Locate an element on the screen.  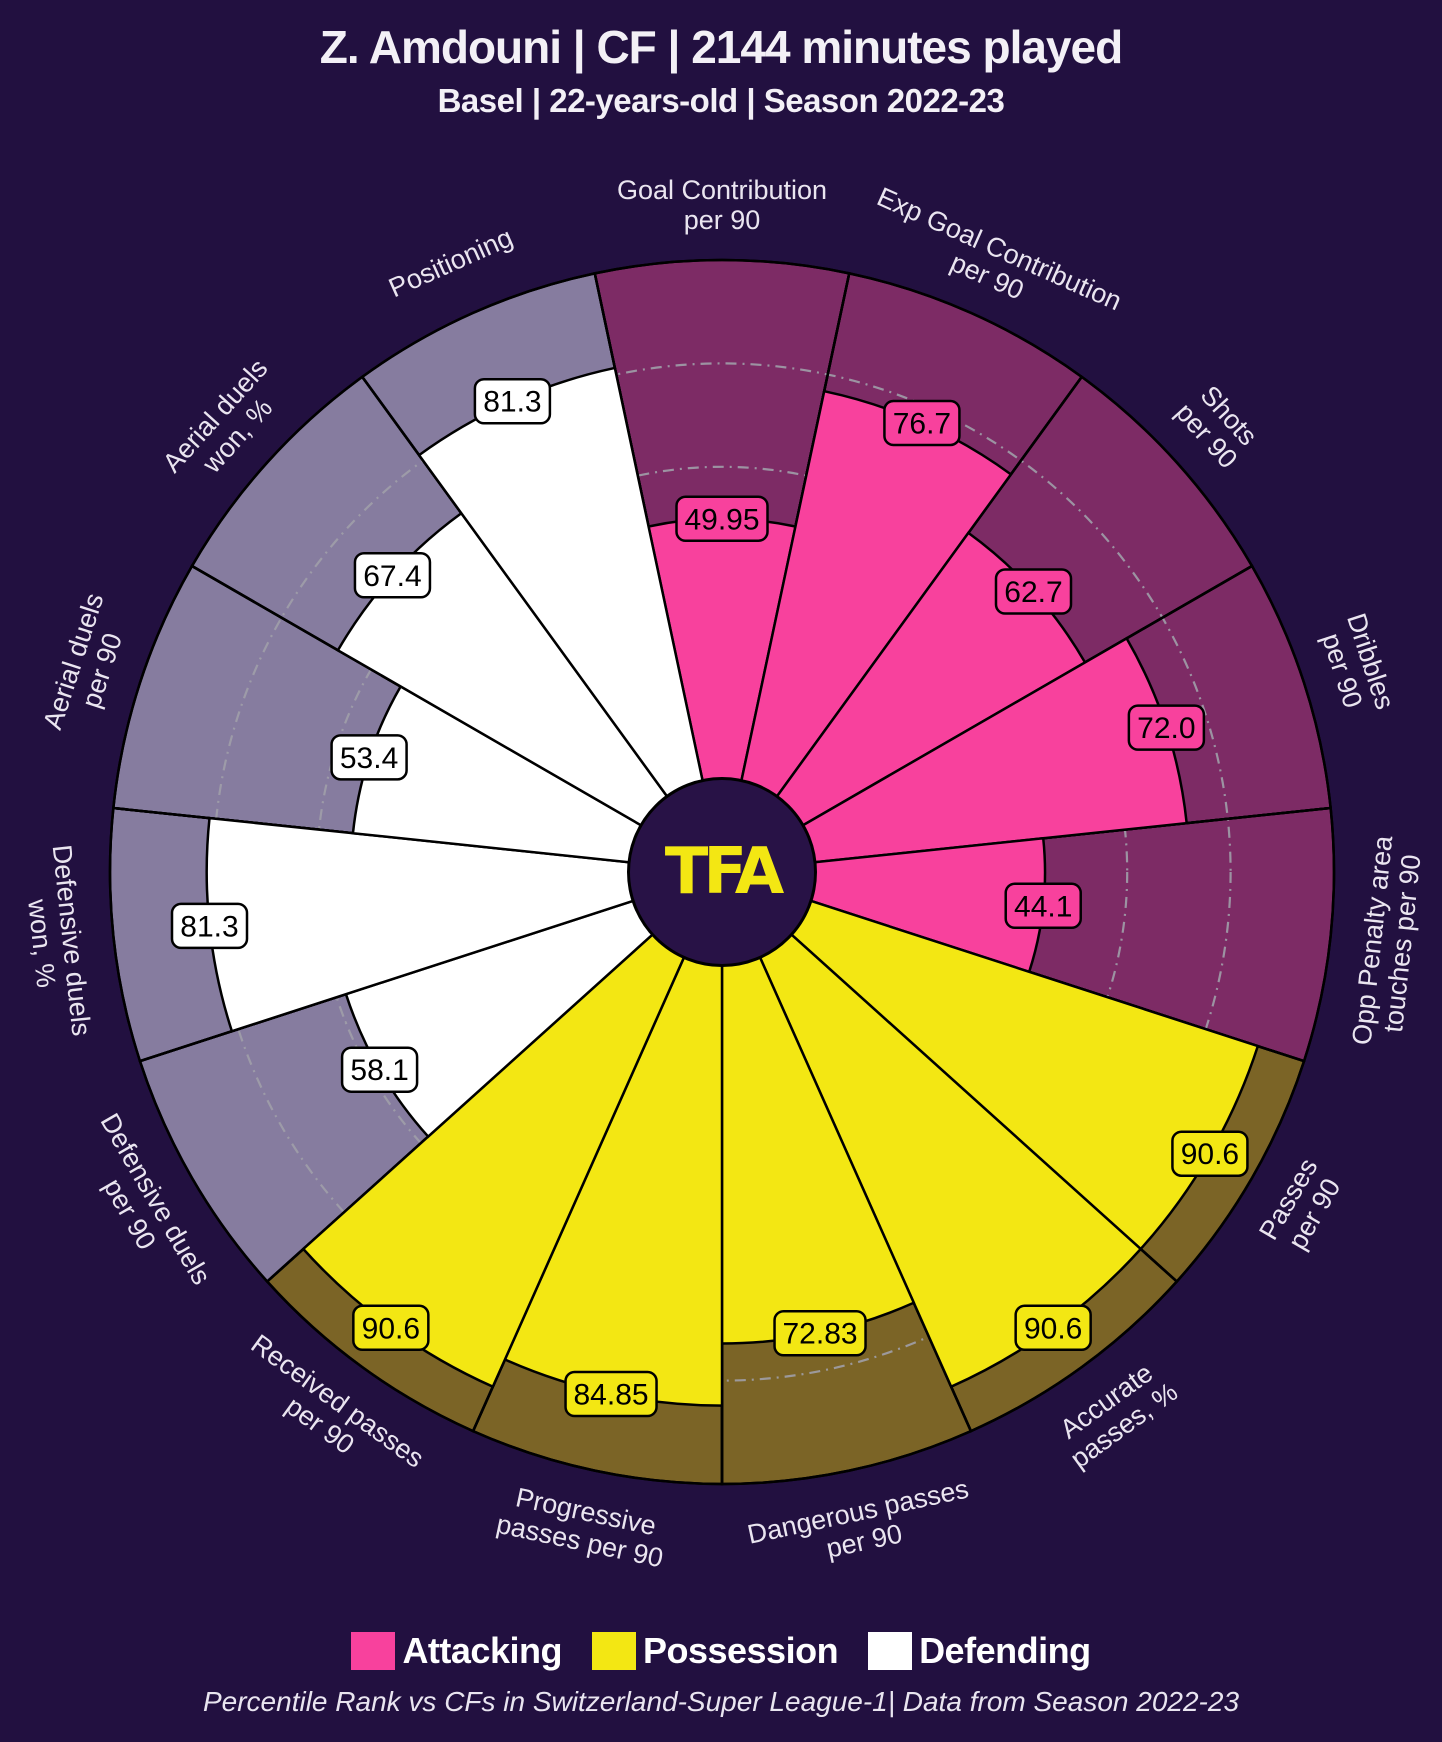
value-label-3: 72.0 is located at coordinates (1166, 727).